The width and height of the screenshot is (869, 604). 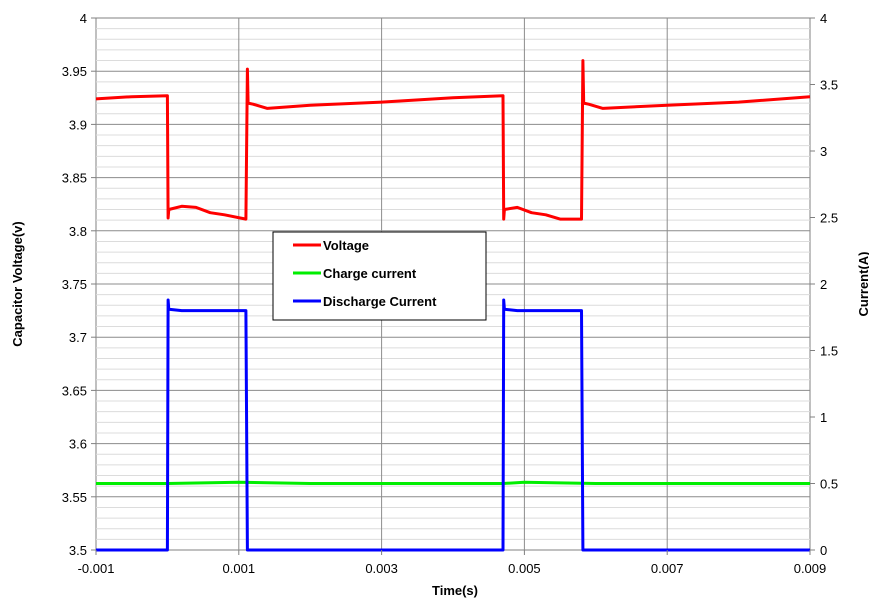 I want to click on y-tick-label: 3.65, so click(x=74, y=390).